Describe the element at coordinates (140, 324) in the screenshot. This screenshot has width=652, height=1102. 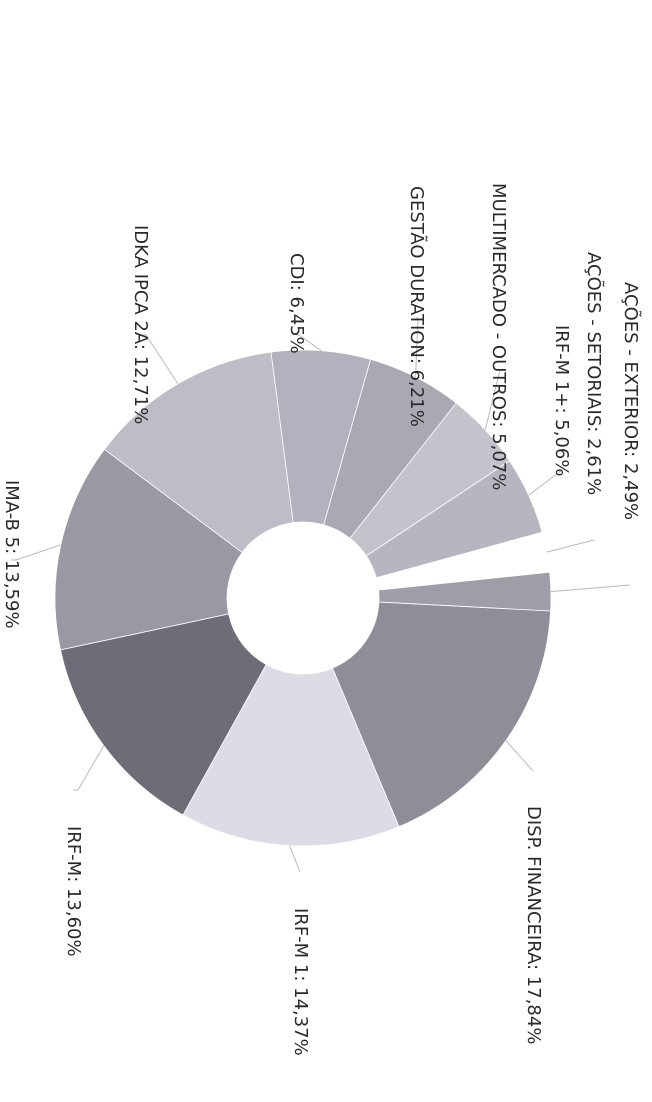
I see `slice-label: IDKA IPCA 2A: 12,71%` at that location.